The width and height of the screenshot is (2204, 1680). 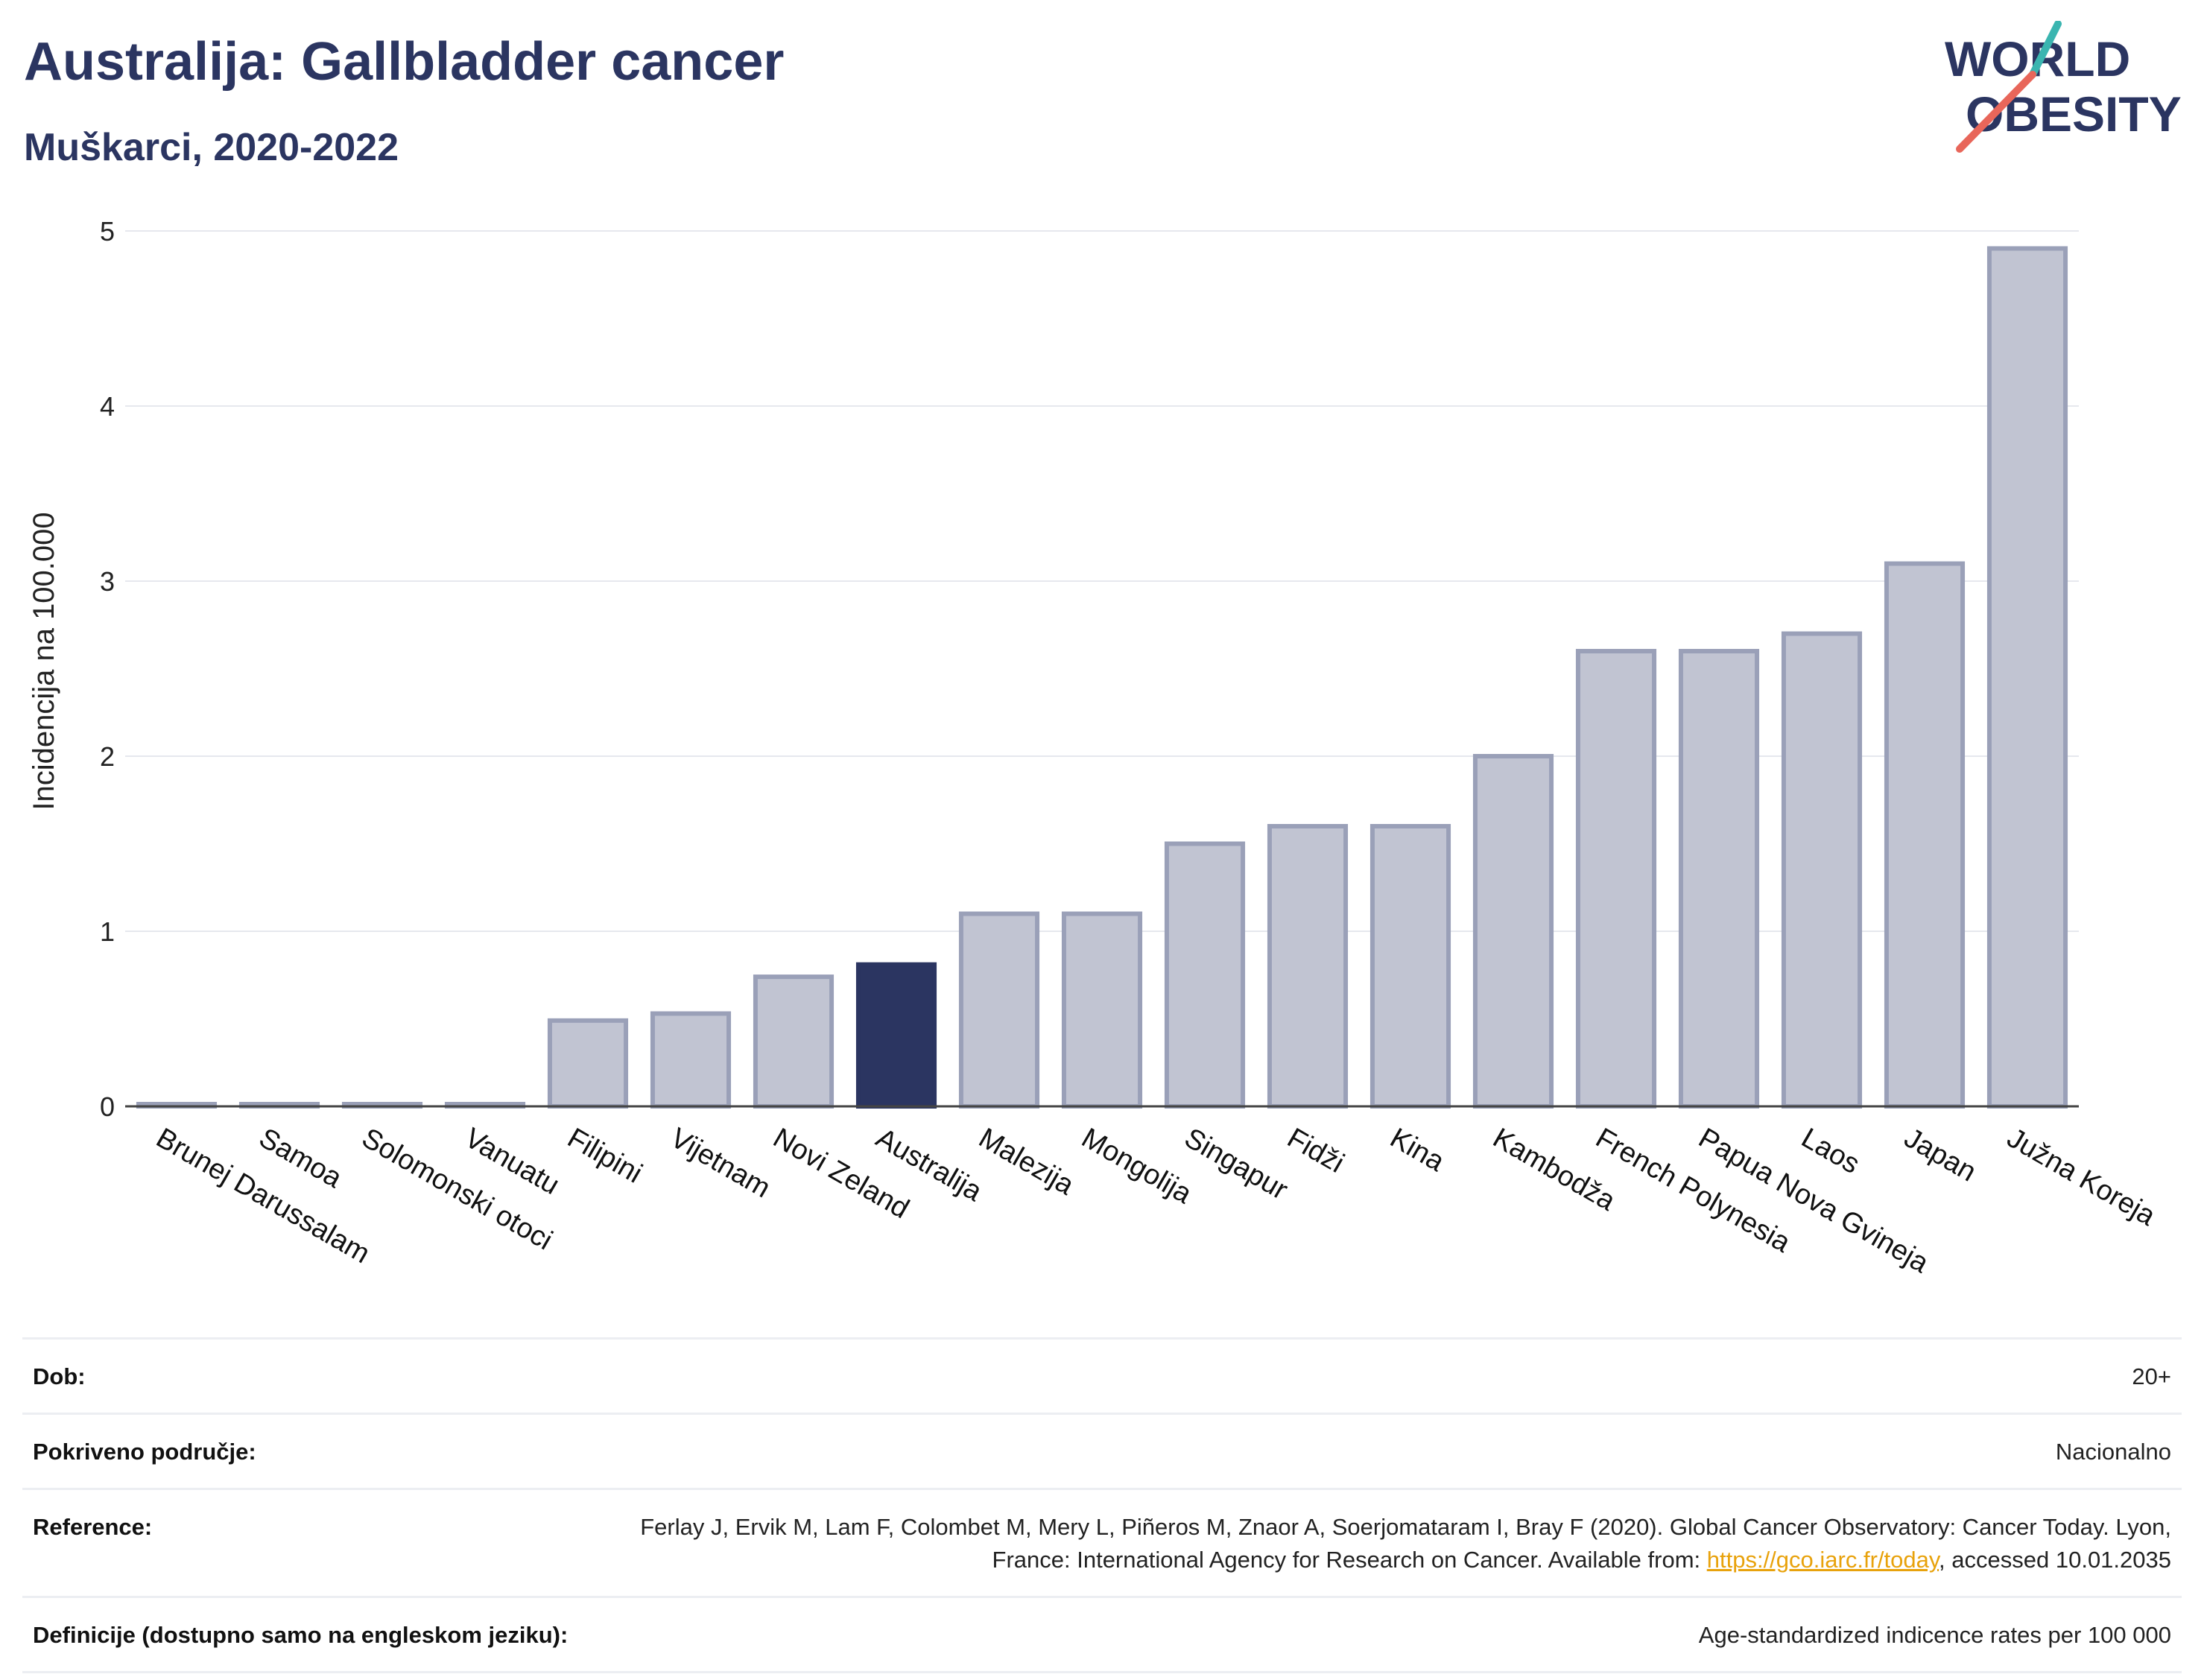 I want to click on bar-japan, so click(x=1925, y=835).